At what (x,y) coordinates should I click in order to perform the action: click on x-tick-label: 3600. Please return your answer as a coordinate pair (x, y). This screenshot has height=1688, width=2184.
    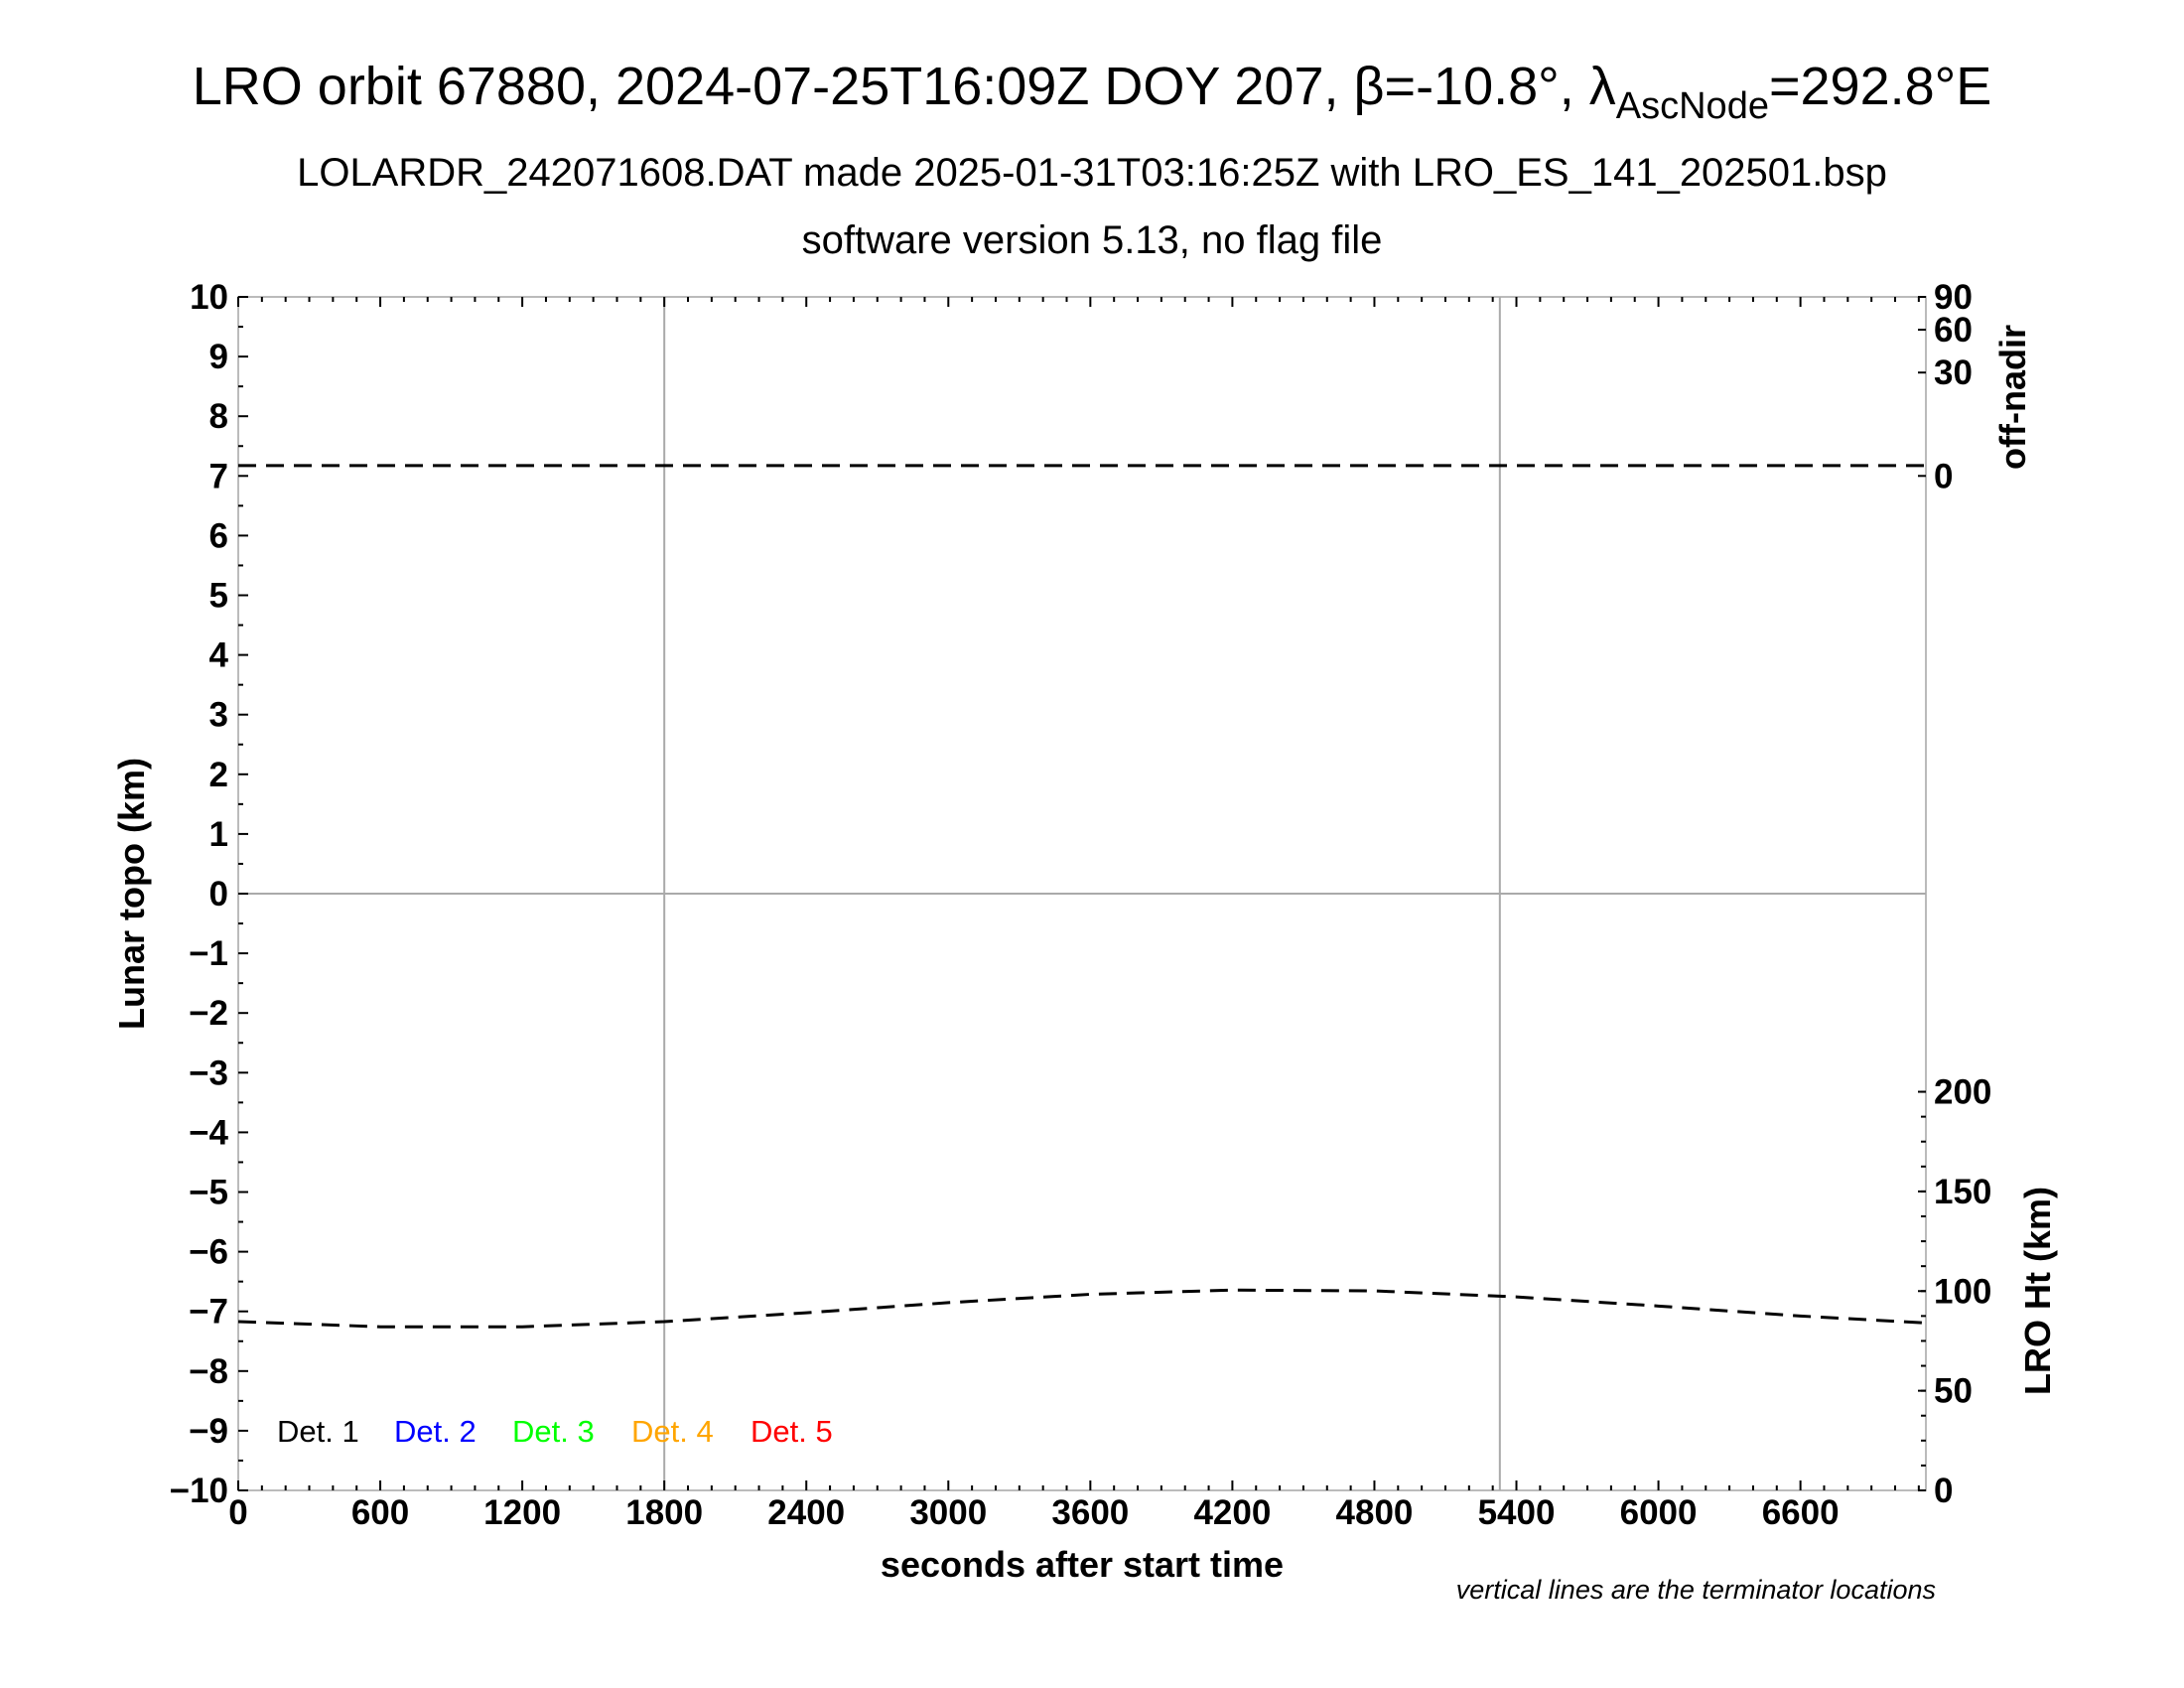
    Looking at the image, I should click on (1090, 1512).